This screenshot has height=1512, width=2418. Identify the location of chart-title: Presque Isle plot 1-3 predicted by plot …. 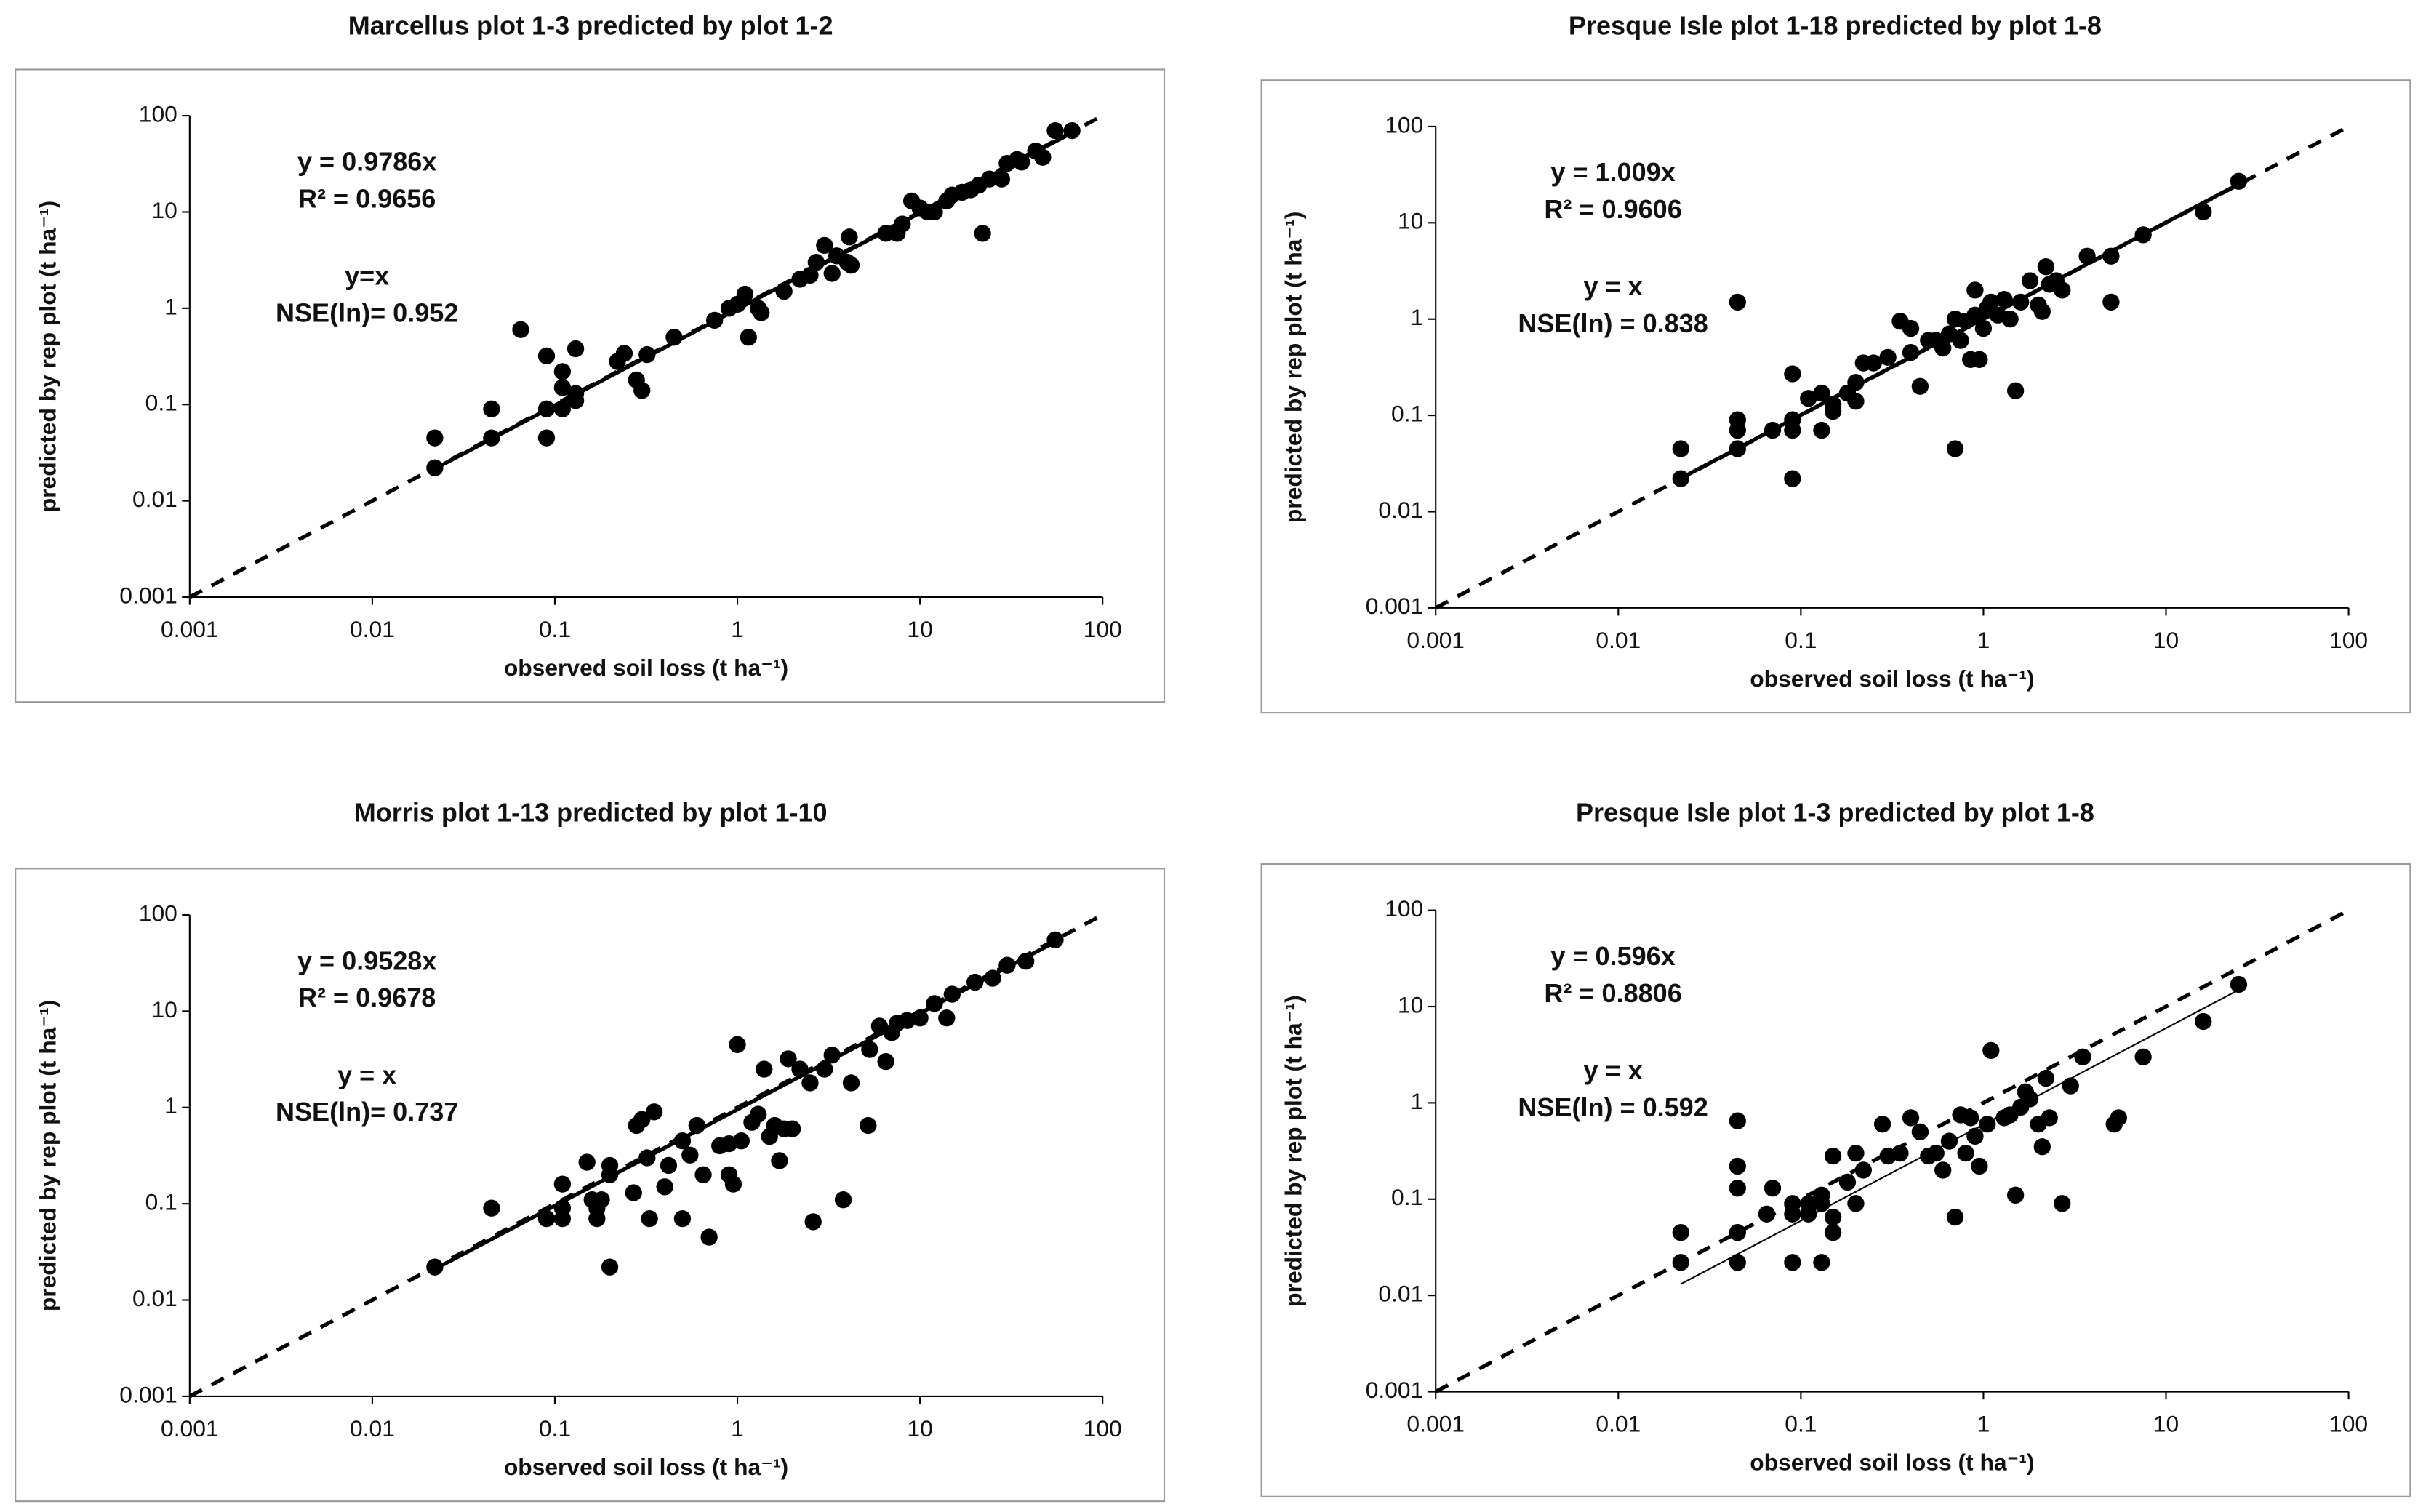
(1835, 813).